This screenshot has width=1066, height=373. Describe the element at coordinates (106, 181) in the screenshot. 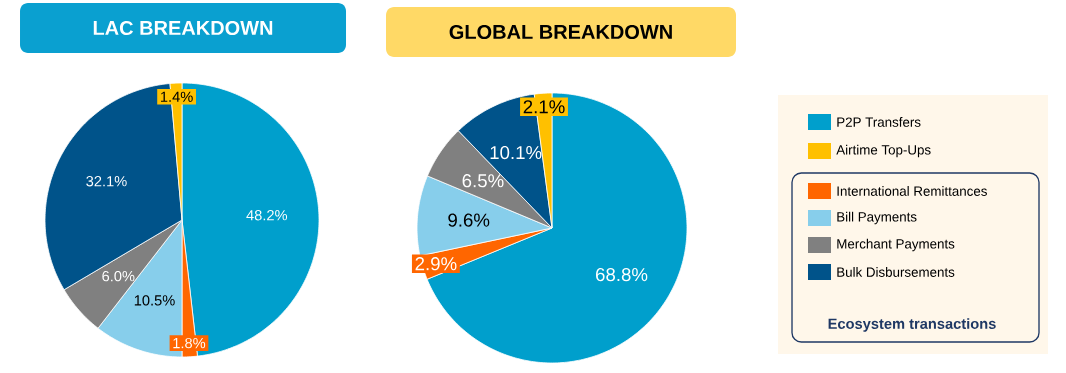

I see `data-label: 32.1%` at that location.